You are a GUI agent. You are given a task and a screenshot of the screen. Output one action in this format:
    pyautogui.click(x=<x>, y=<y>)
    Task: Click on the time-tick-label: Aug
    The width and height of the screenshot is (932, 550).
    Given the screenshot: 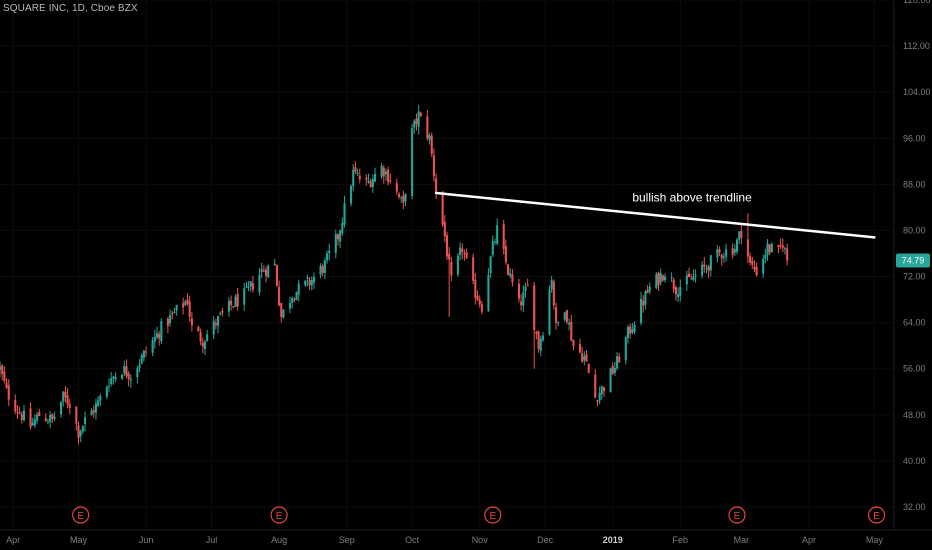 What is the action you would take?
    pyautogui.click(x=279, y=540)
    